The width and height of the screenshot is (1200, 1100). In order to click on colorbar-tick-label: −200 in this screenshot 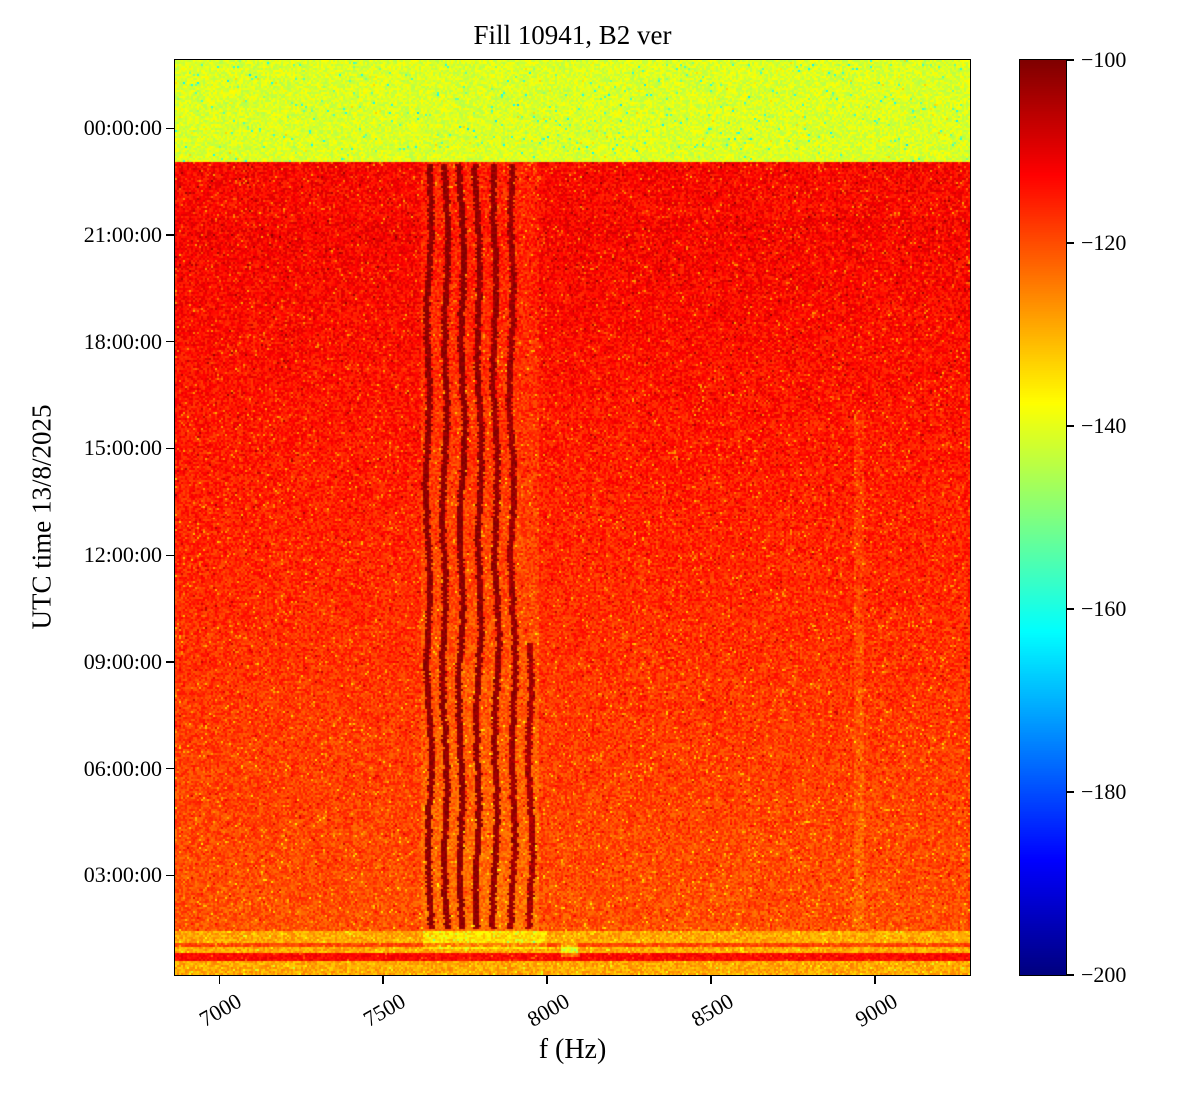, I will do `click(1104, 974)`.